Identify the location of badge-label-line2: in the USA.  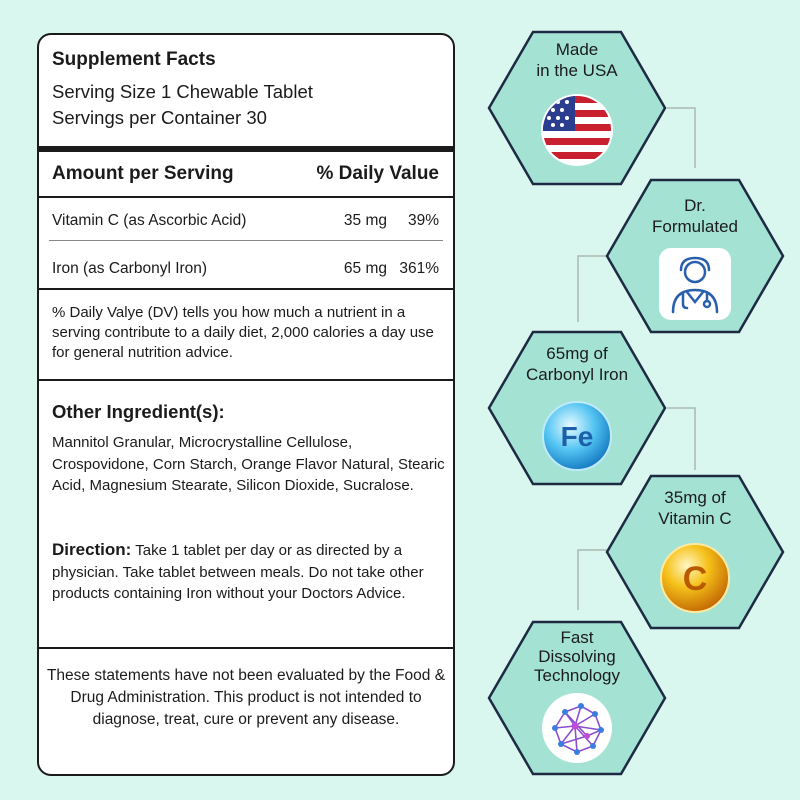
(577, 70).